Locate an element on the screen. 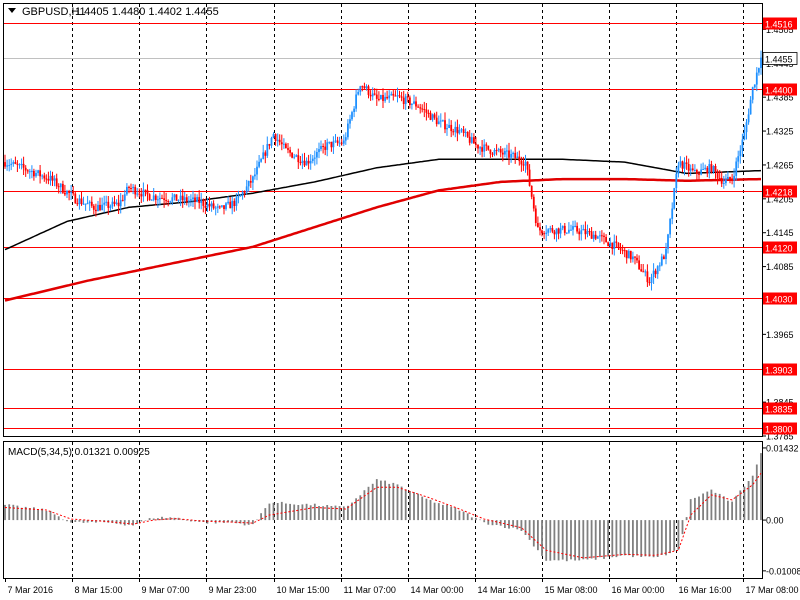  macd-tick-label: 0.01432 is located at coordinates (782, 448).